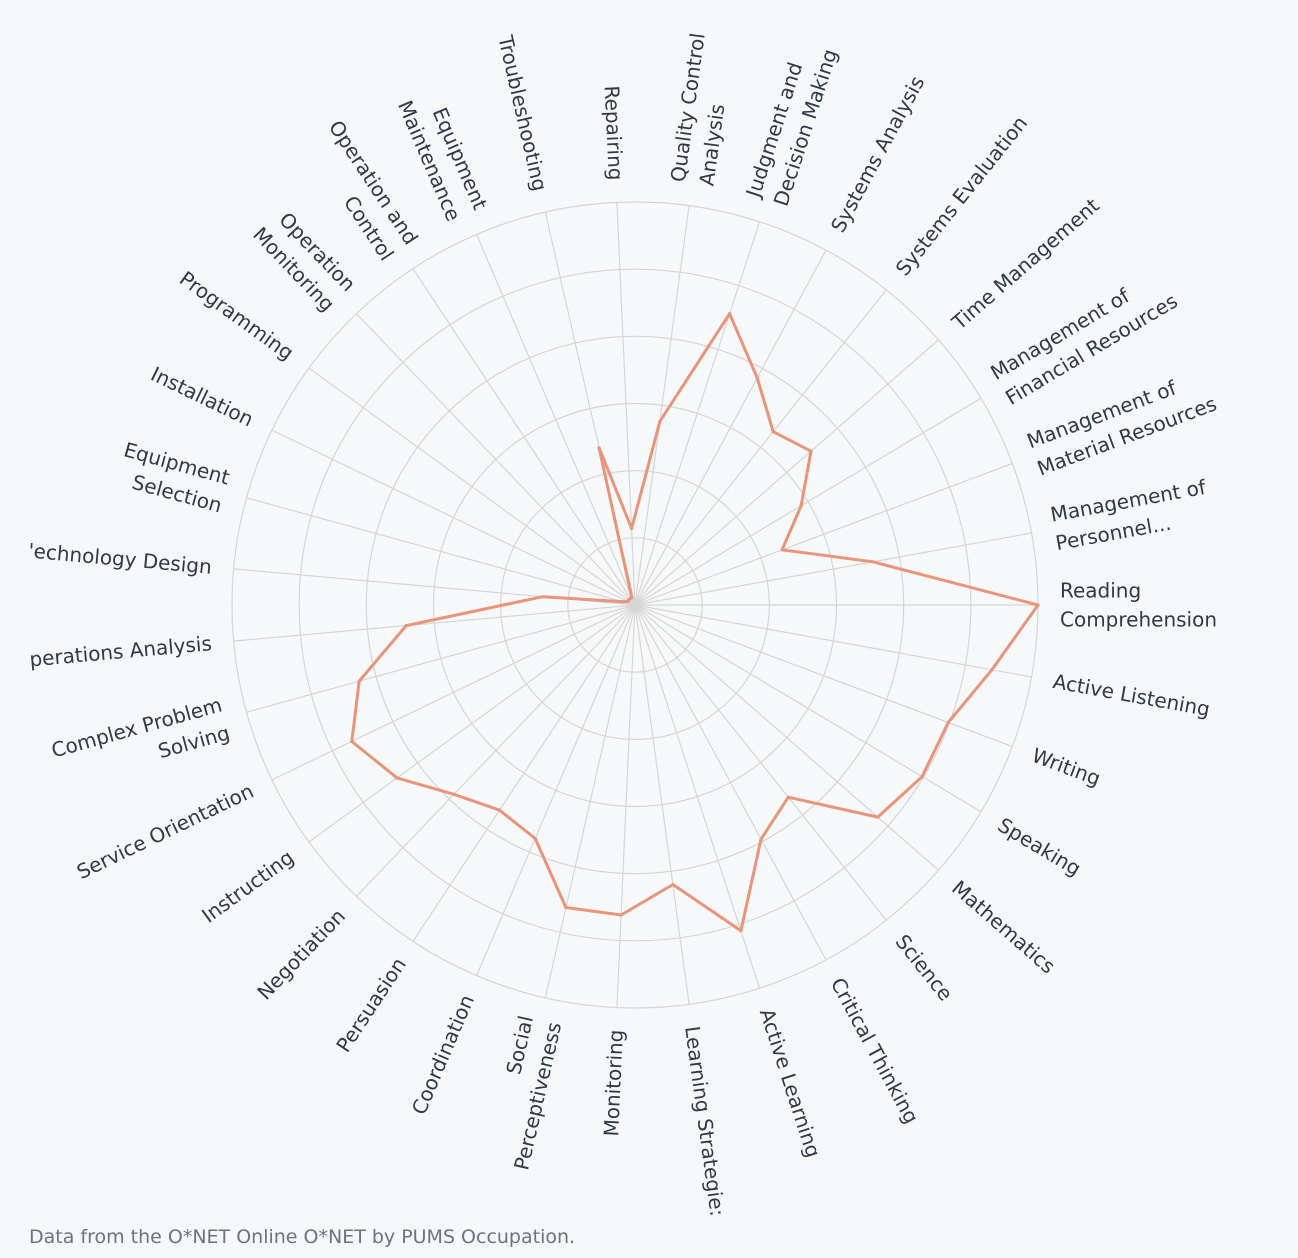 This screenshot has width=1298, height=1258. I want to click on axis-label: Speaking, so click(1040, 847).